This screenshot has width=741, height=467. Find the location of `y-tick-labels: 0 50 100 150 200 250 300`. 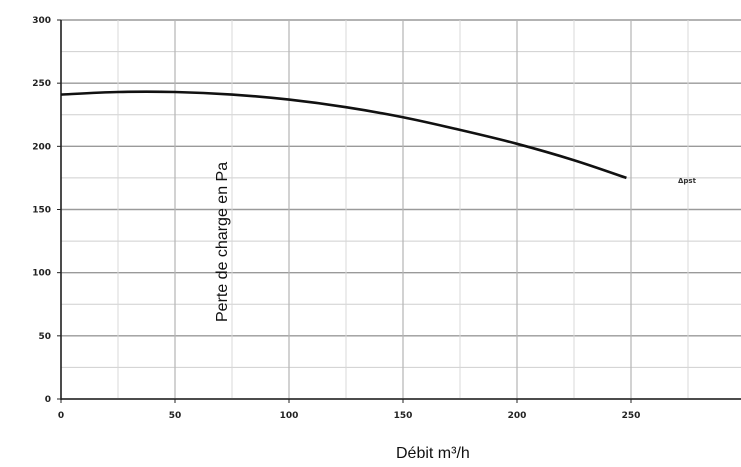

y-tick-labels: 0 50 100 150 200 250 300 is located at coordinates (41, 210).